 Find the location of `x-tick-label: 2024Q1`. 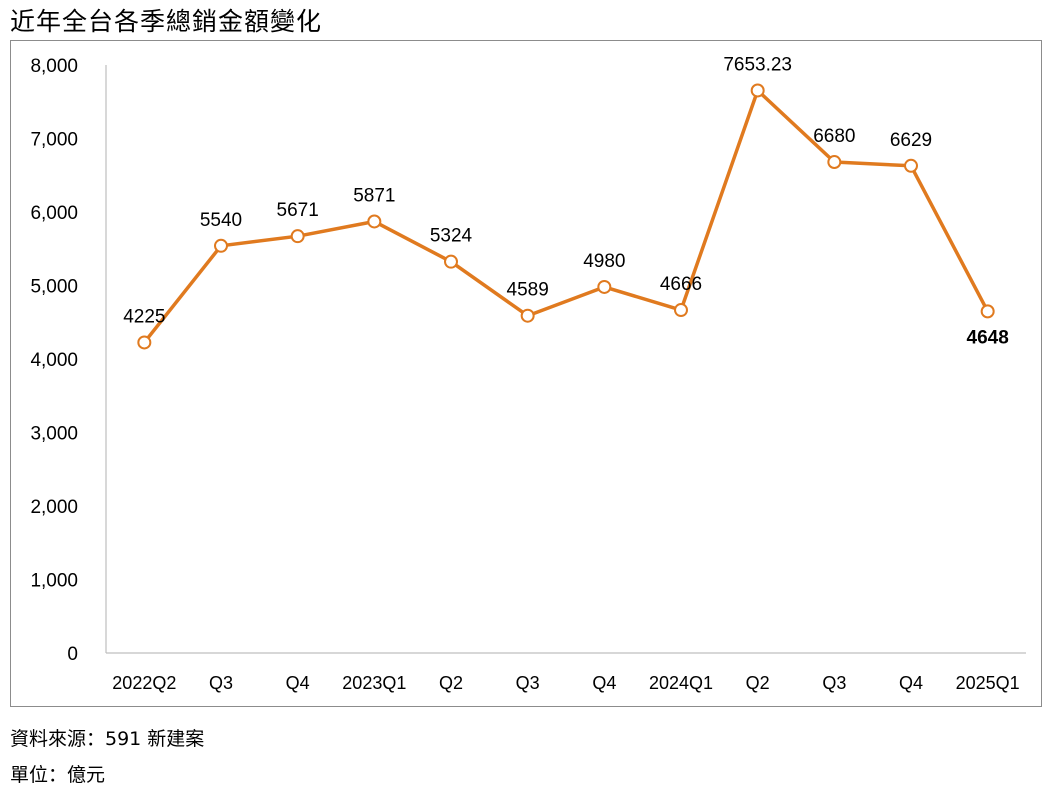

x-tick-label: 2024Q1 is located at coordinates (681, 683).